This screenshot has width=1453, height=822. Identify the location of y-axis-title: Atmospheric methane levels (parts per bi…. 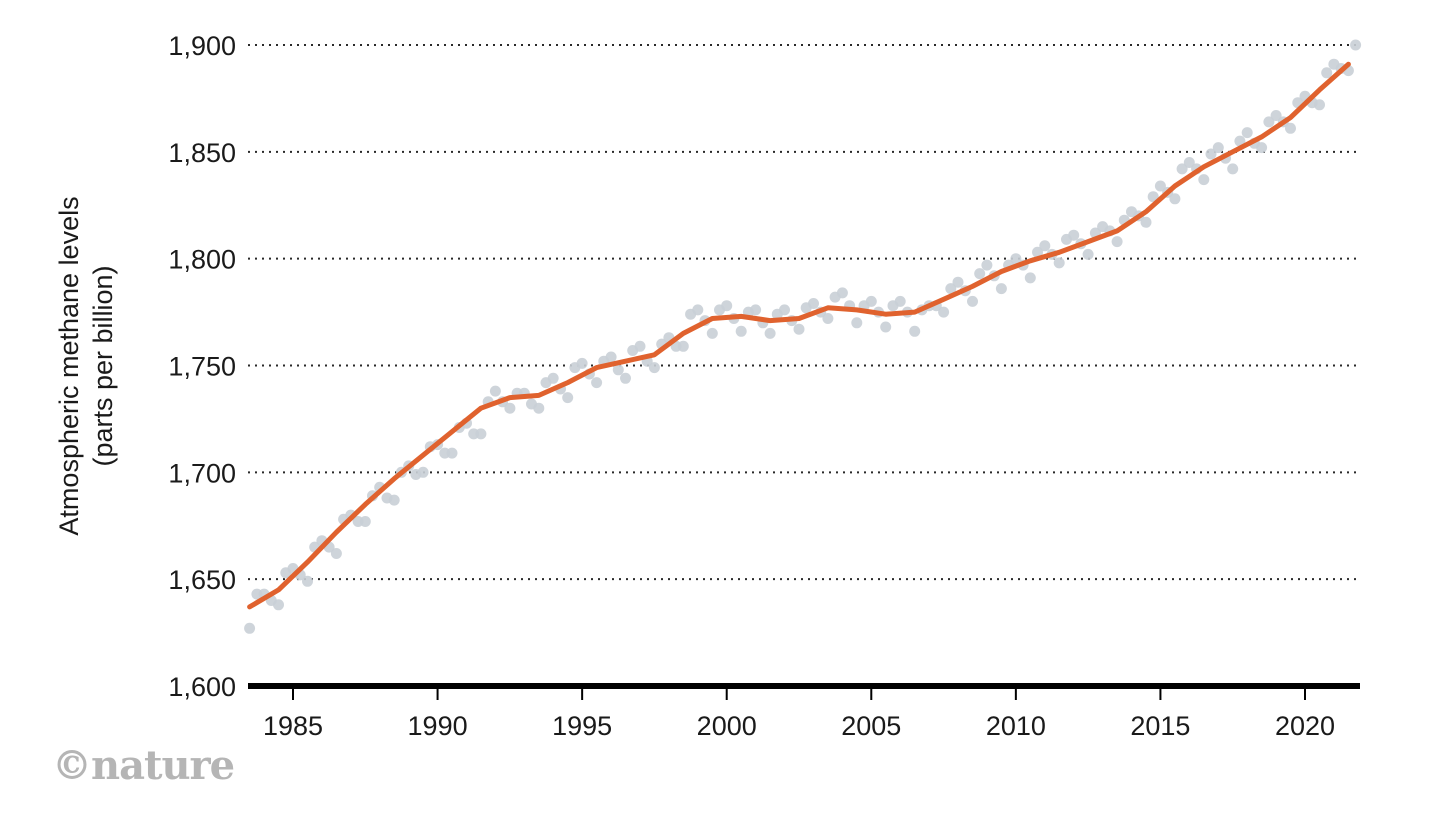
(86, 365).